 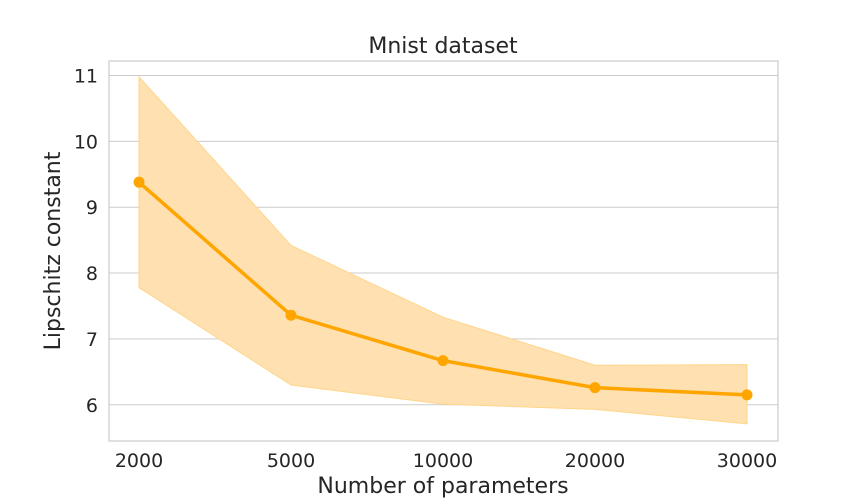 What do you see at coordinates (86, 76) in the screenshot?
I see `y-tick-label: 11` at bounding box center [86, 76].